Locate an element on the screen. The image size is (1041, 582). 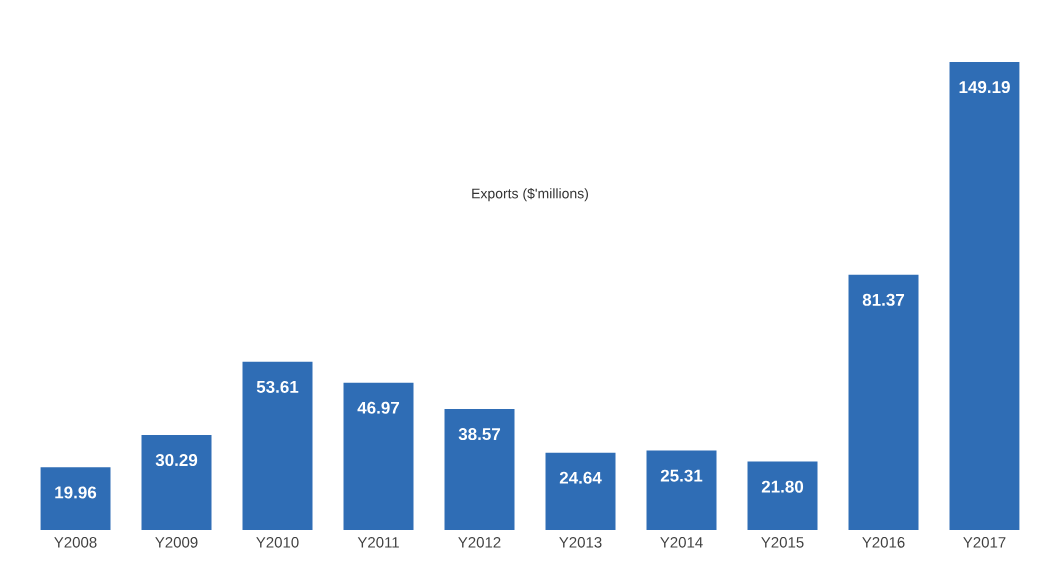
data-label: 24.64 is located at coordinates (580, 477).